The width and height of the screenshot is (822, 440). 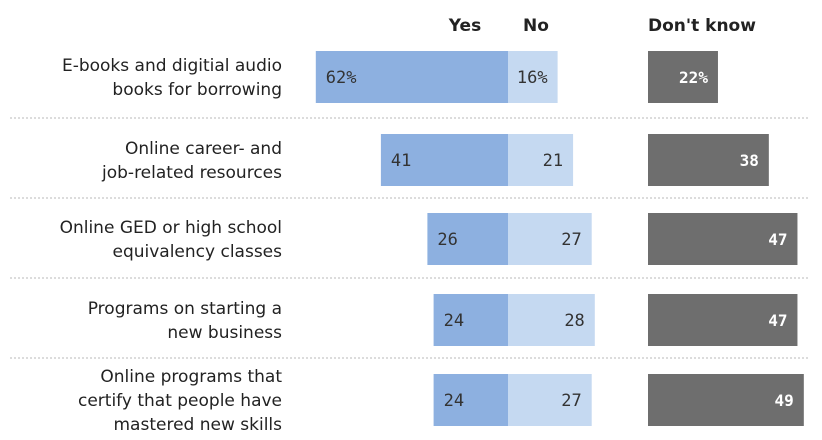 I want to click on category-label-line: books for borrowing, so click(x=197, y=90).